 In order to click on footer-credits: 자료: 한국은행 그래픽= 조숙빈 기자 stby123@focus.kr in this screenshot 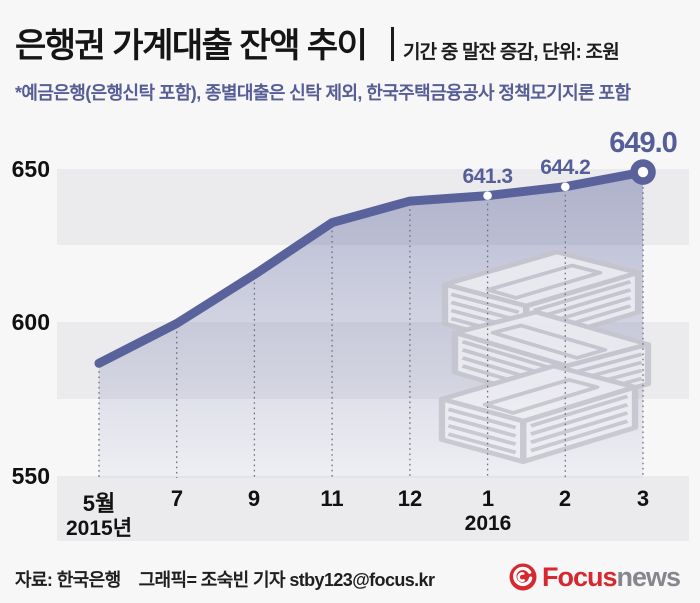, I will do `click(225, 579)`.